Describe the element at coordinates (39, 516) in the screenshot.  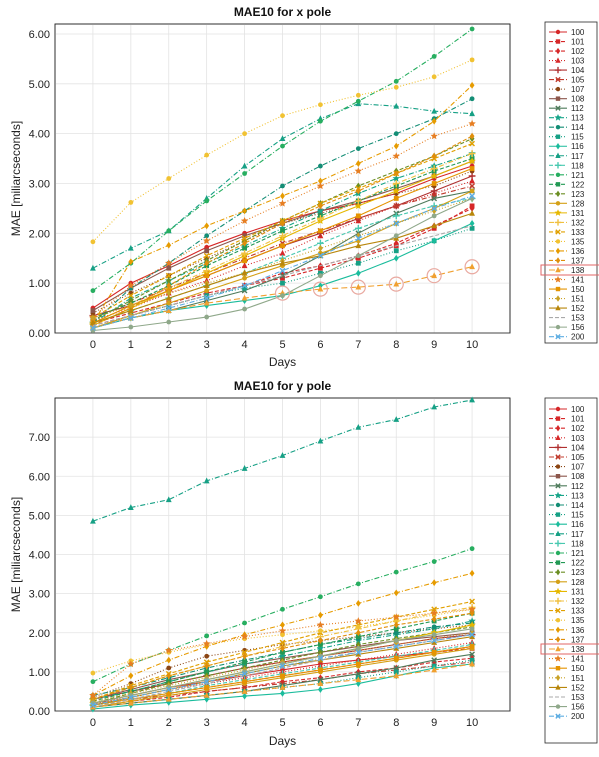
I see `y-tick-label: 5.00` at that location.